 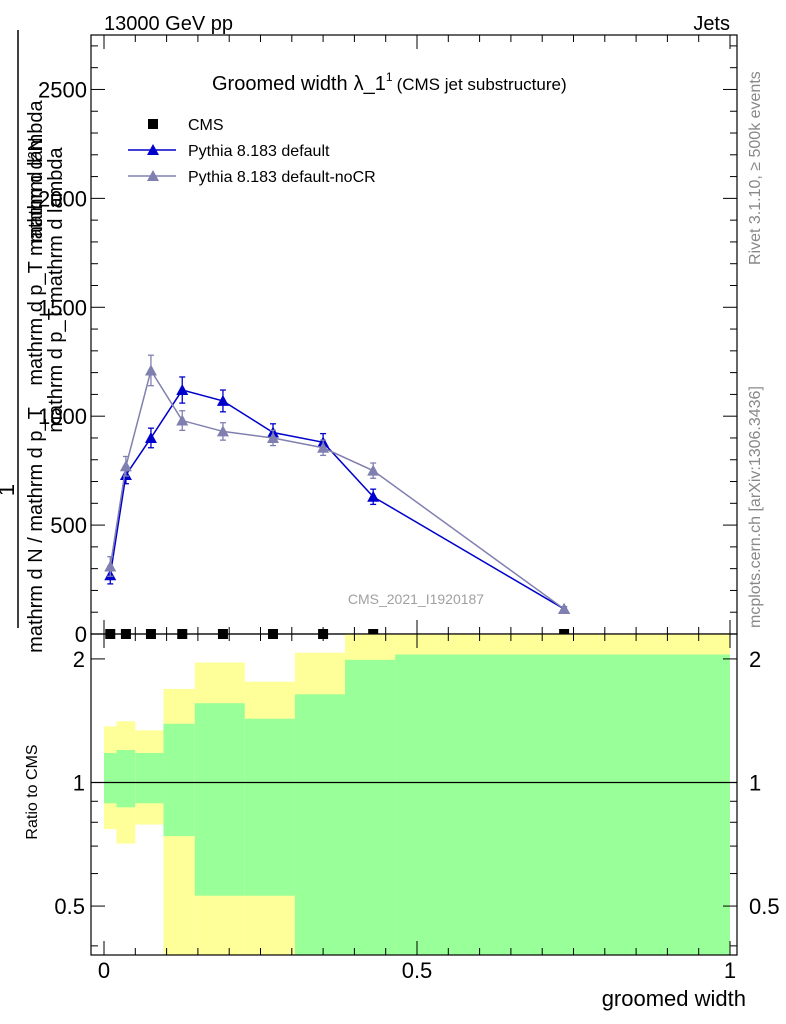 I want to click on ylabel-denominator: mathrm d N / mathrm d p_T, so click(x=36, y=530).